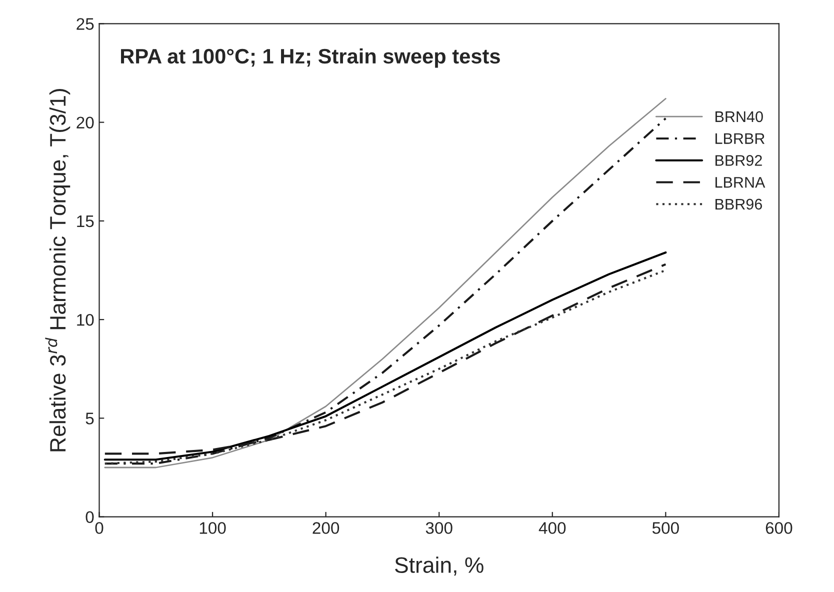 This screenshot has height=592, width=834. Describe the element at coordinates (213, 528) in the screenshot. I see `x-tick-label: 100` at that location.